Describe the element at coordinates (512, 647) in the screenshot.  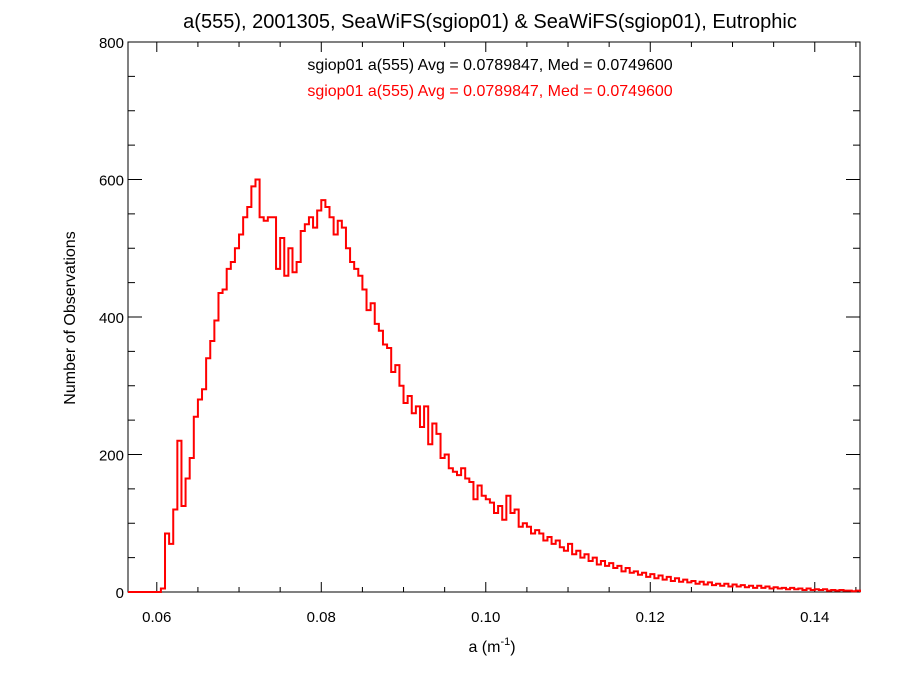
I see `x-axis-label-close: )` at that location.